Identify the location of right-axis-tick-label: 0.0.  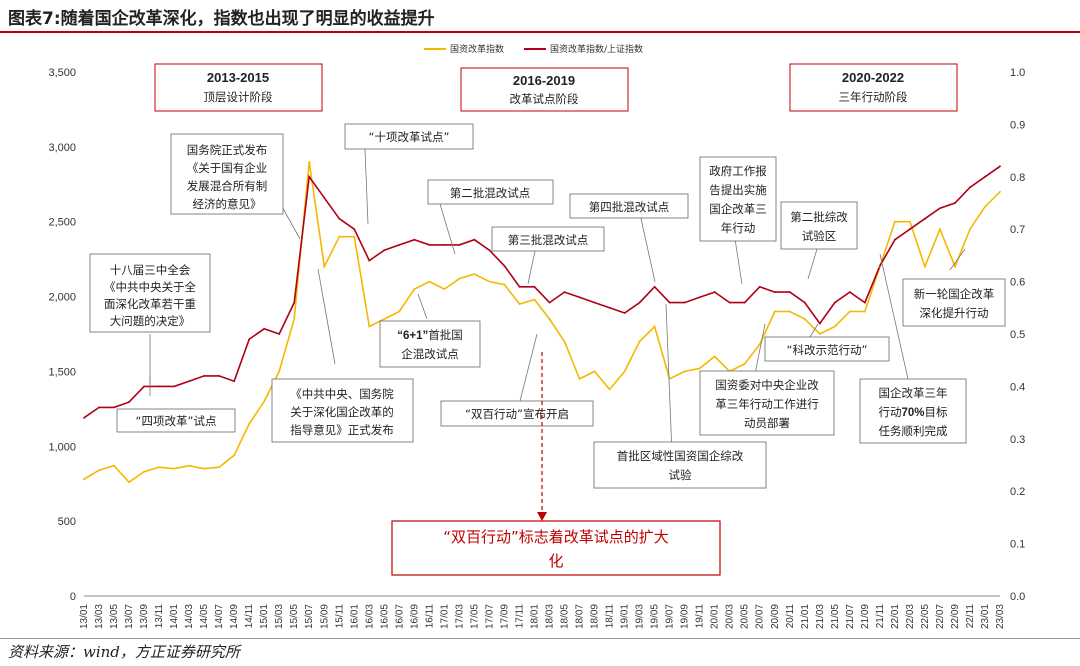
(1017, 597).